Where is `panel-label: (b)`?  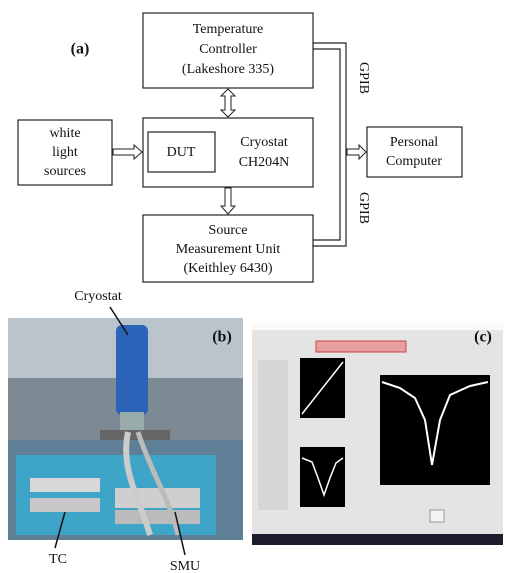 panel-label: (b) is located at coordinates (222, 337).